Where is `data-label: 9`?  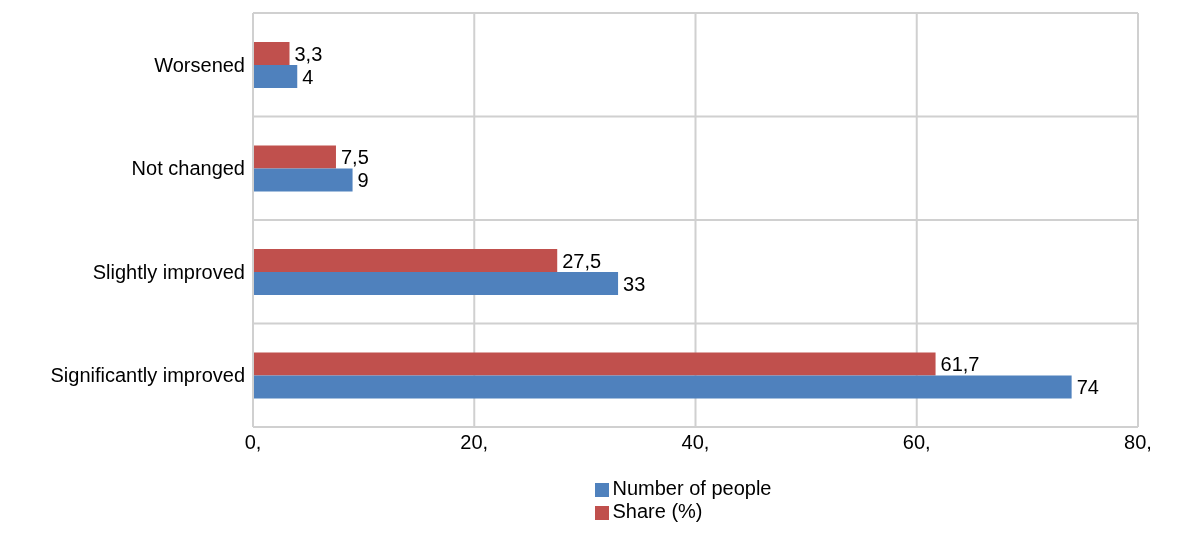 data-label: 9 is located at coordinates (363, 180).